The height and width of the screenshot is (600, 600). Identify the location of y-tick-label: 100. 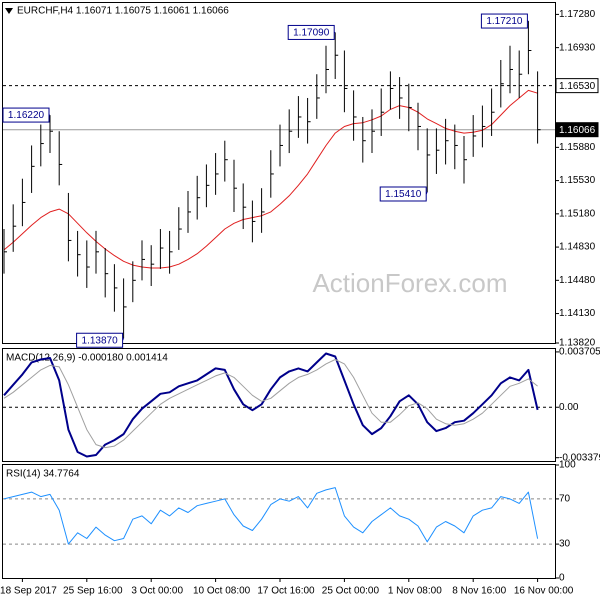
(567, 465).